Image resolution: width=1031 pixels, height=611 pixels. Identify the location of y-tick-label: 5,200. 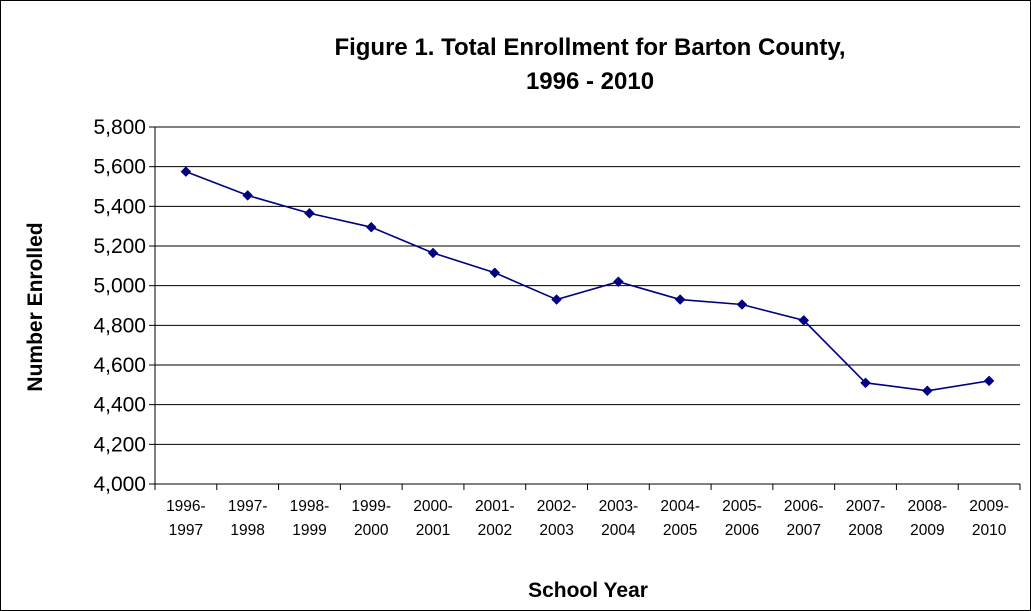
(119, 246).